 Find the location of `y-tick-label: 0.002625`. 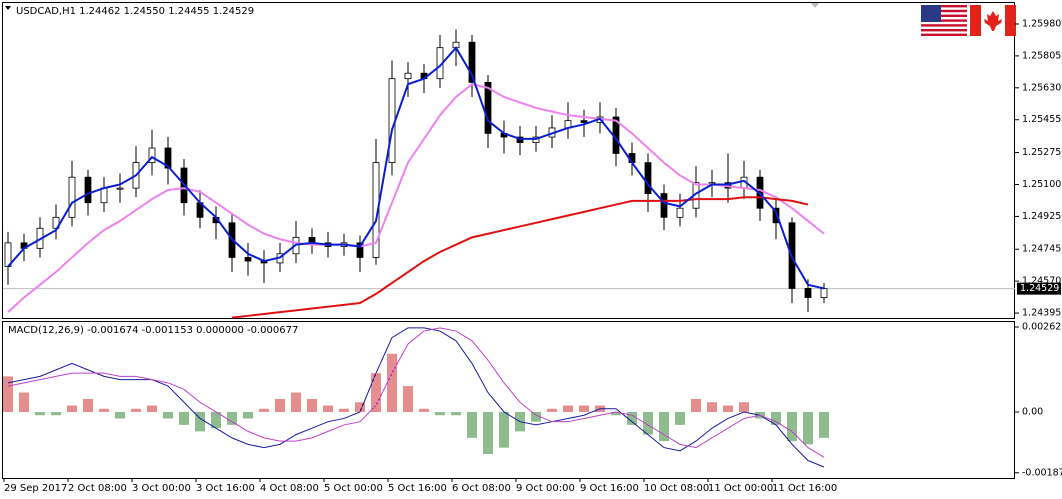

y-tick-label: 0.002625 is located at coordinates (1042, 327).